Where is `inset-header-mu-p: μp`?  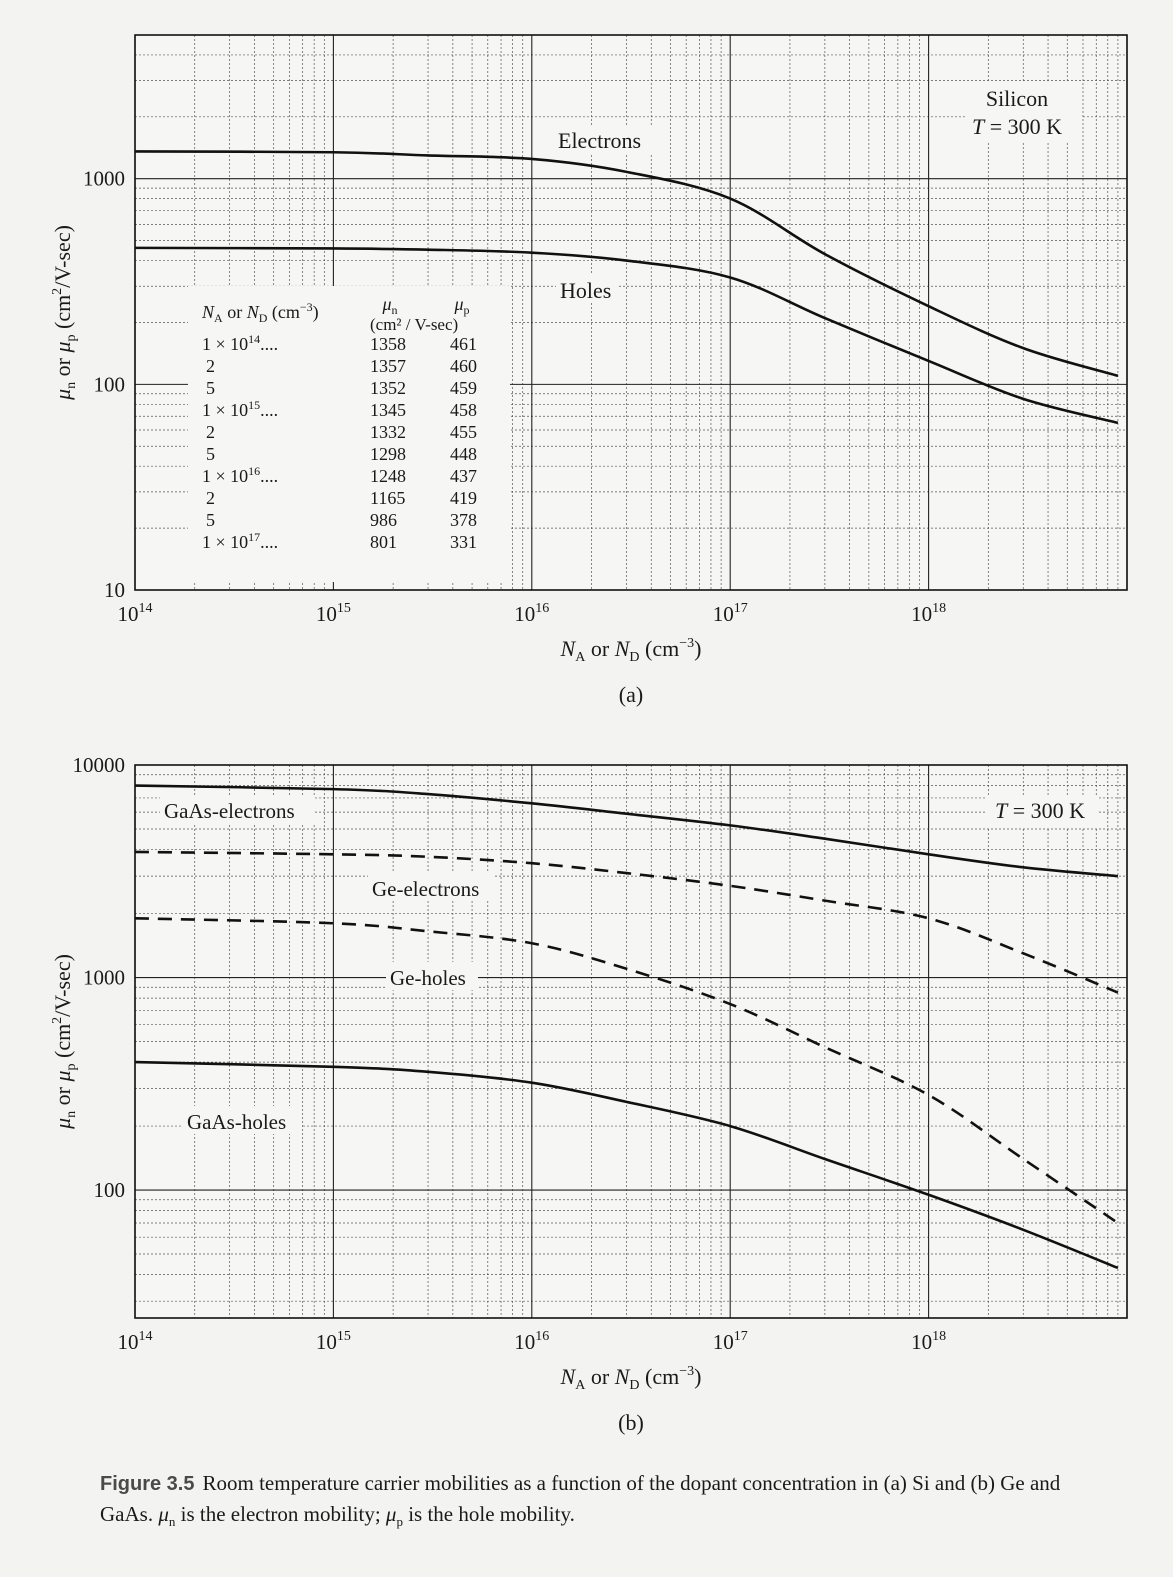 inset-header-mu-p: μp is located at coordinates (461, 305).